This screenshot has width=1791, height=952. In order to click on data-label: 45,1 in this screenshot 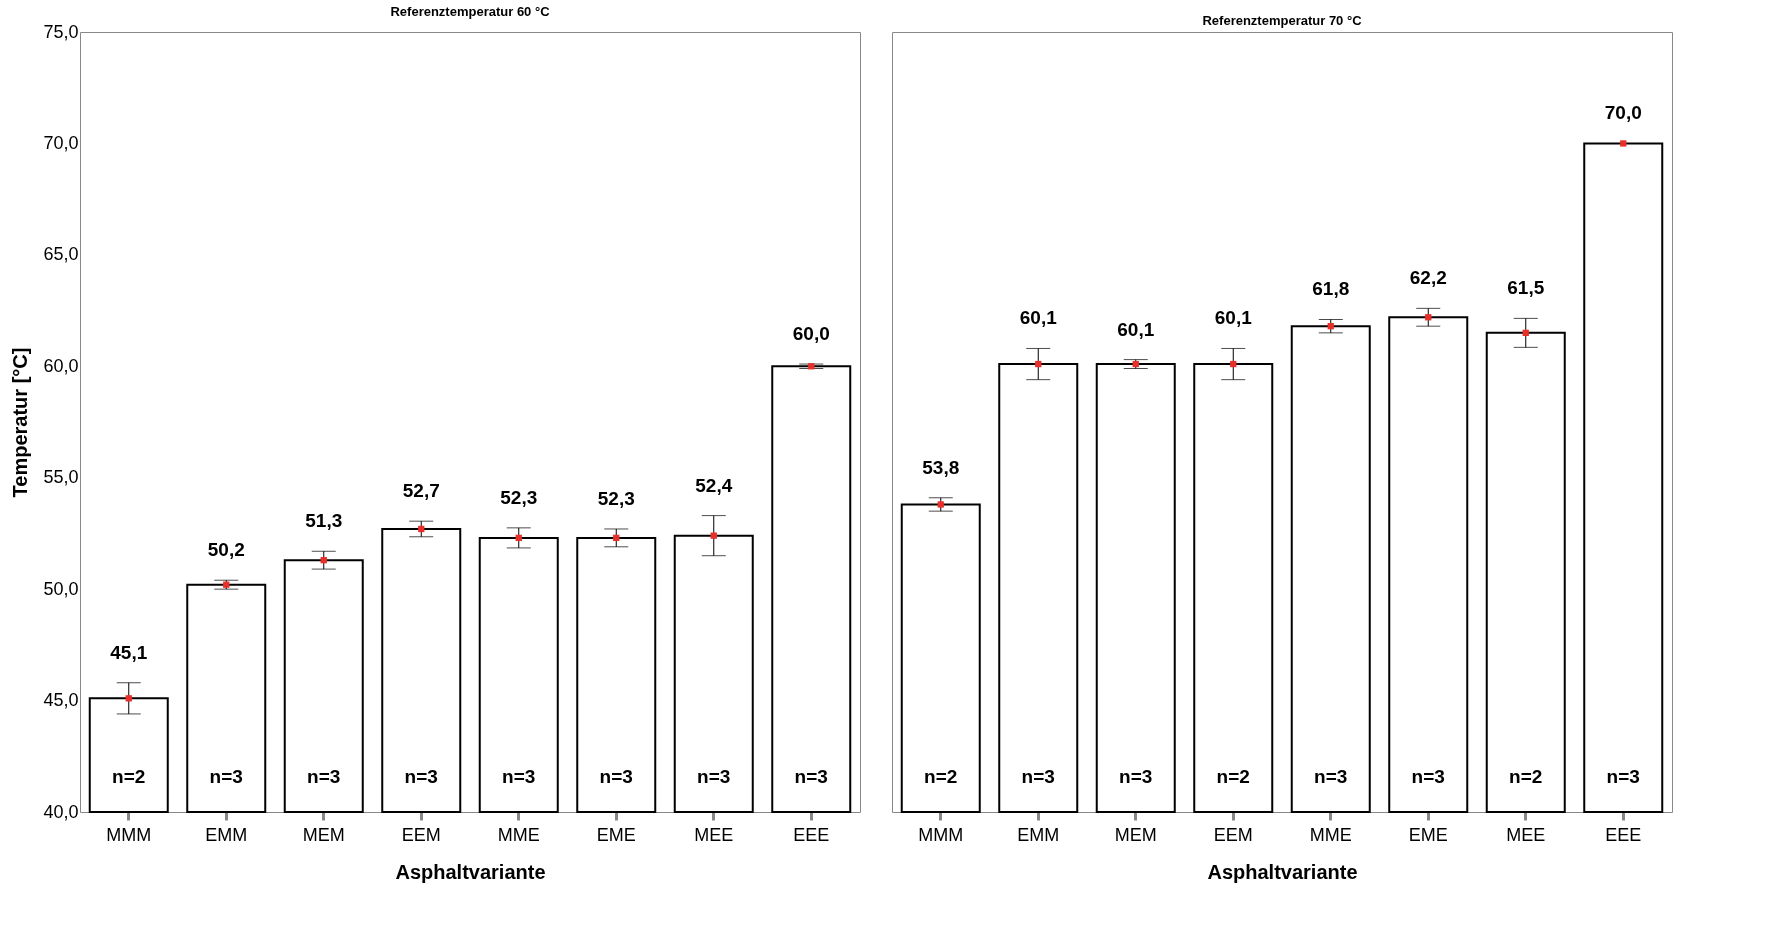, I will do `click(129, 652)`.